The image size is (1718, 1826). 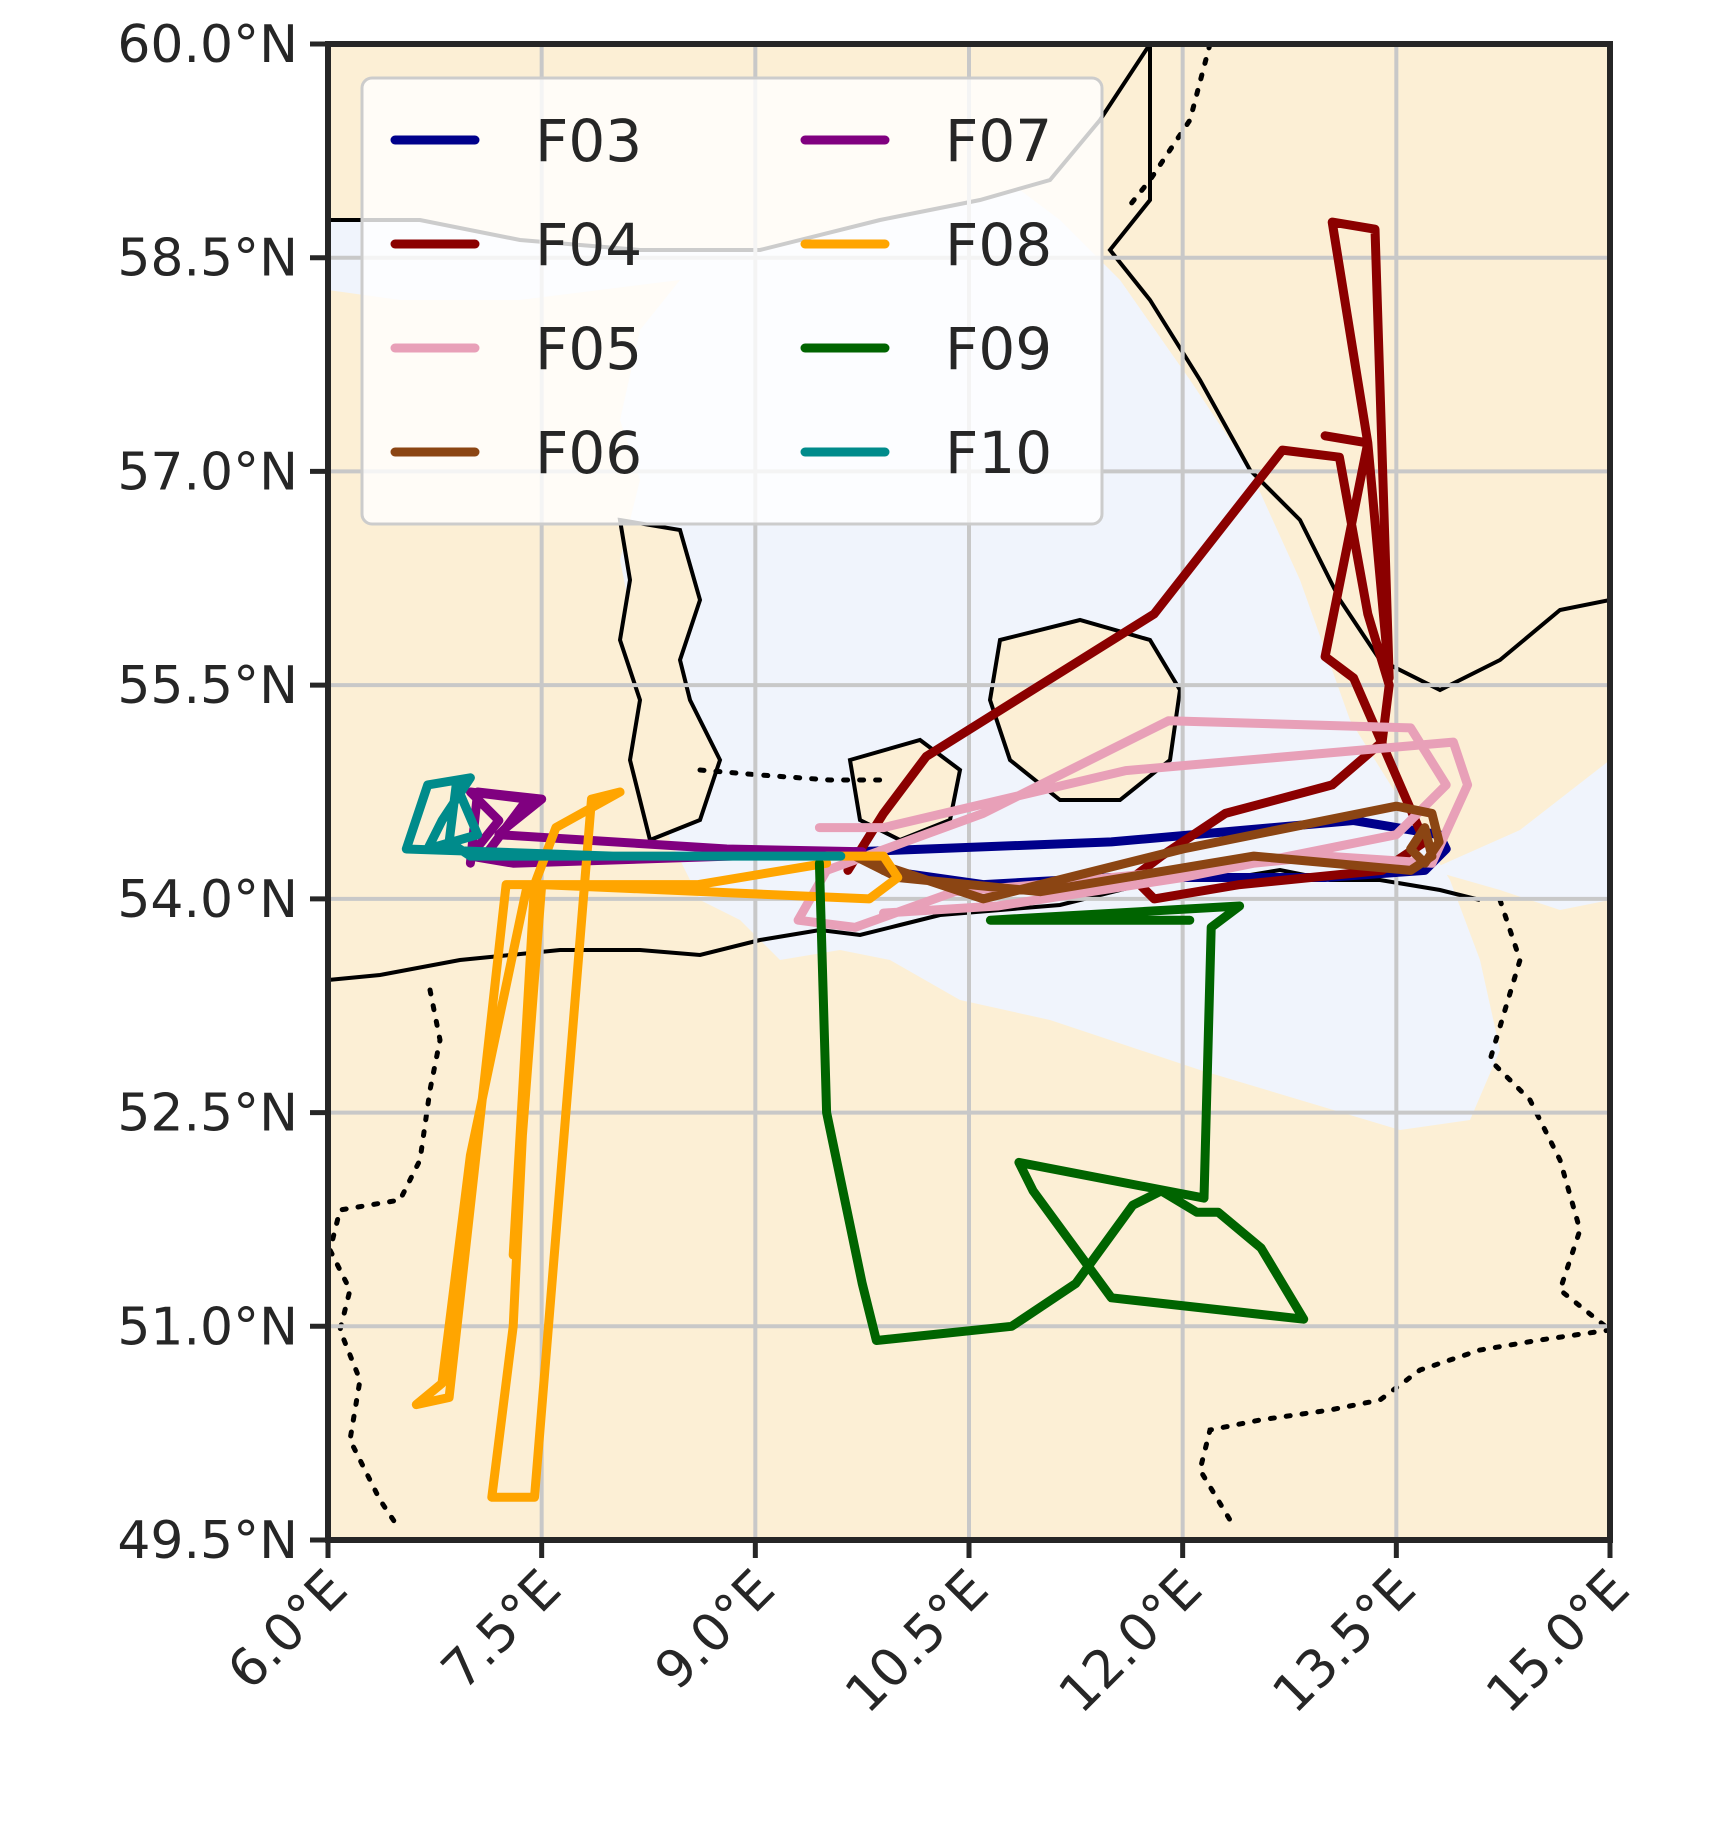 What do you see at coordinates (207, 472) in the screenshot?
I see `y-tick-label: 57.0°N` at bounding box center [207, 472].